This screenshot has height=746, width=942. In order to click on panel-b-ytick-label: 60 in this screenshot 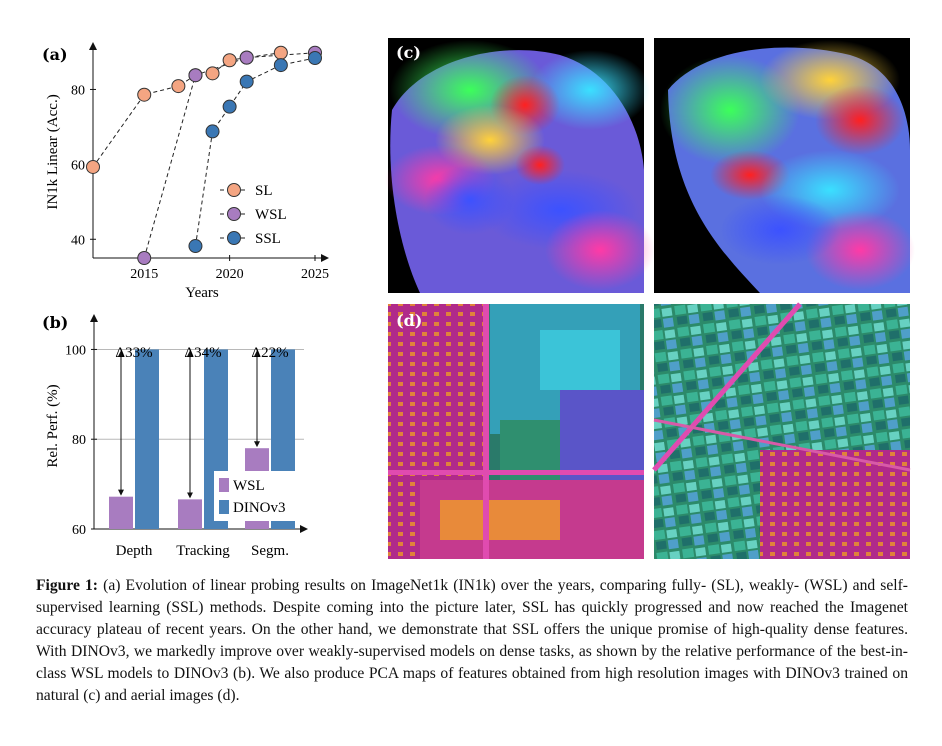, I will do `click(79, 530)`.